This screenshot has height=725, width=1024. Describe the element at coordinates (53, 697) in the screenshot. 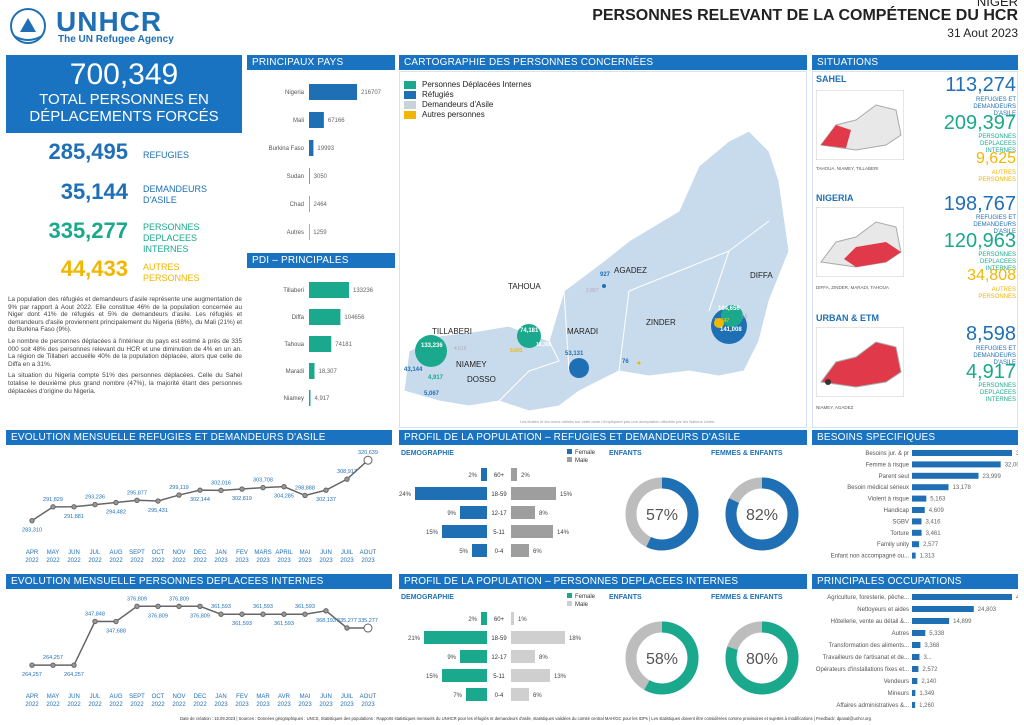

I see `x-tick-label: MAY` at that location.